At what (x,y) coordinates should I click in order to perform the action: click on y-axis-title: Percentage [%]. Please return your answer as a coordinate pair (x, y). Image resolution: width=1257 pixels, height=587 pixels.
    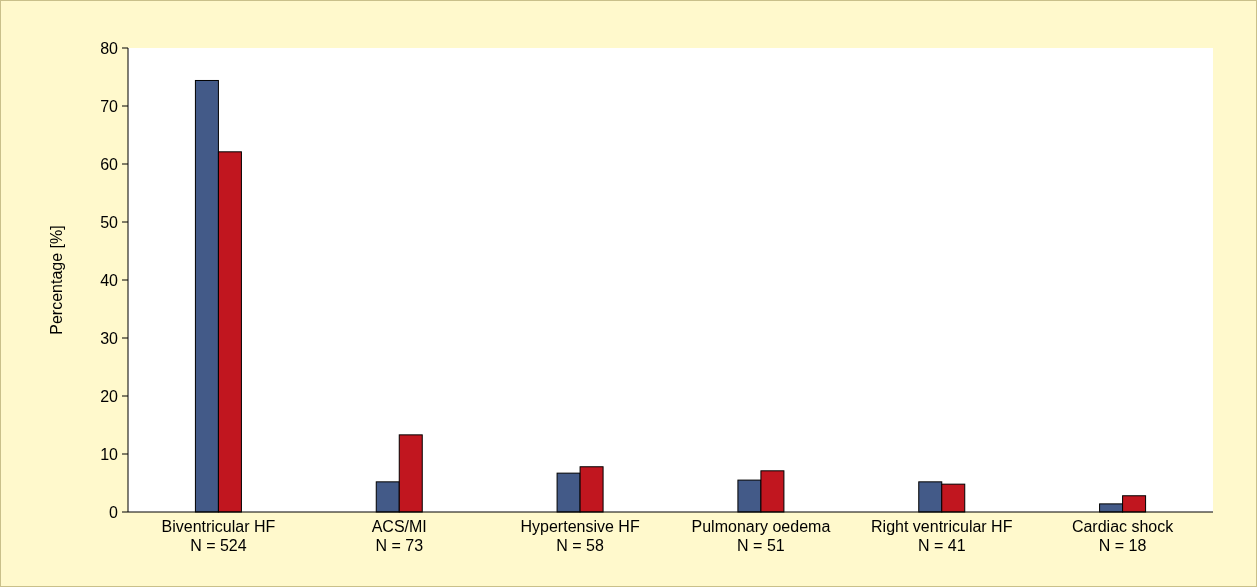
    Looking at the image, I should click on (56, 280).